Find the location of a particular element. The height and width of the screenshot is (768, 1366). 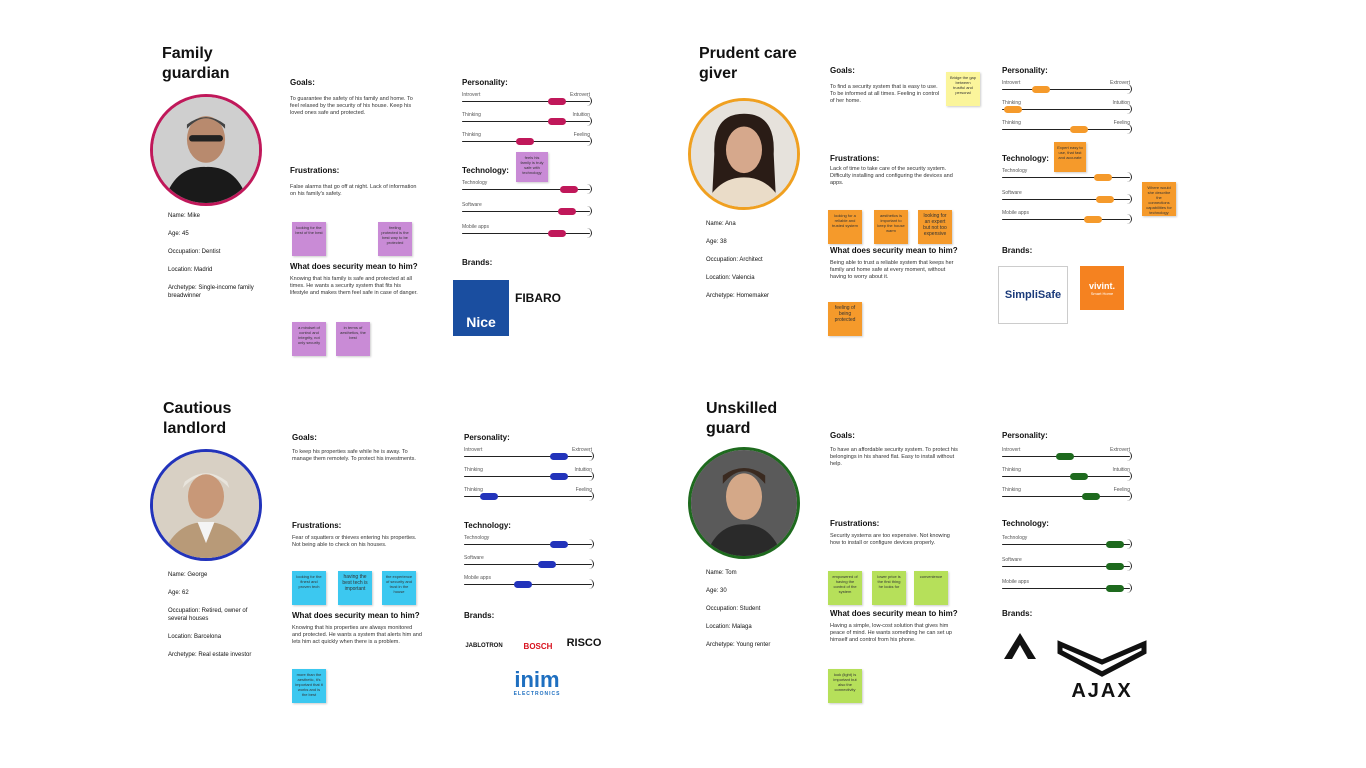

tech-slider: Mobile apps is located at coordinates (1067, 218).